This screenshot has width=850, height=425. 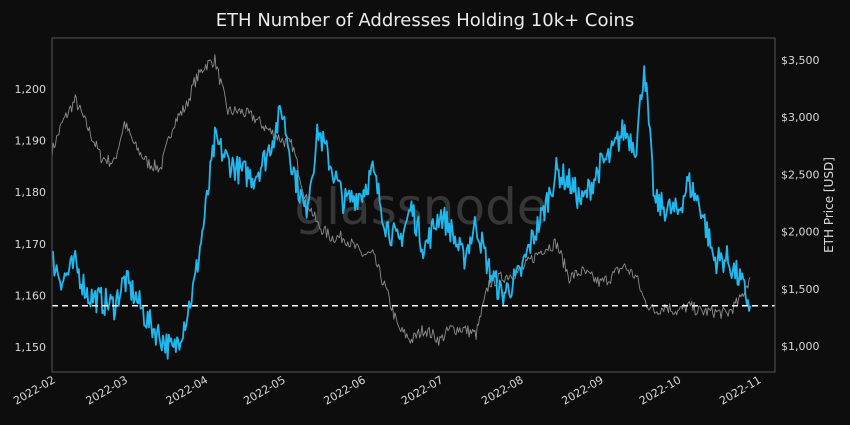 I want to click on x-tick-label: 2022-10, so click(x=660, y=390).